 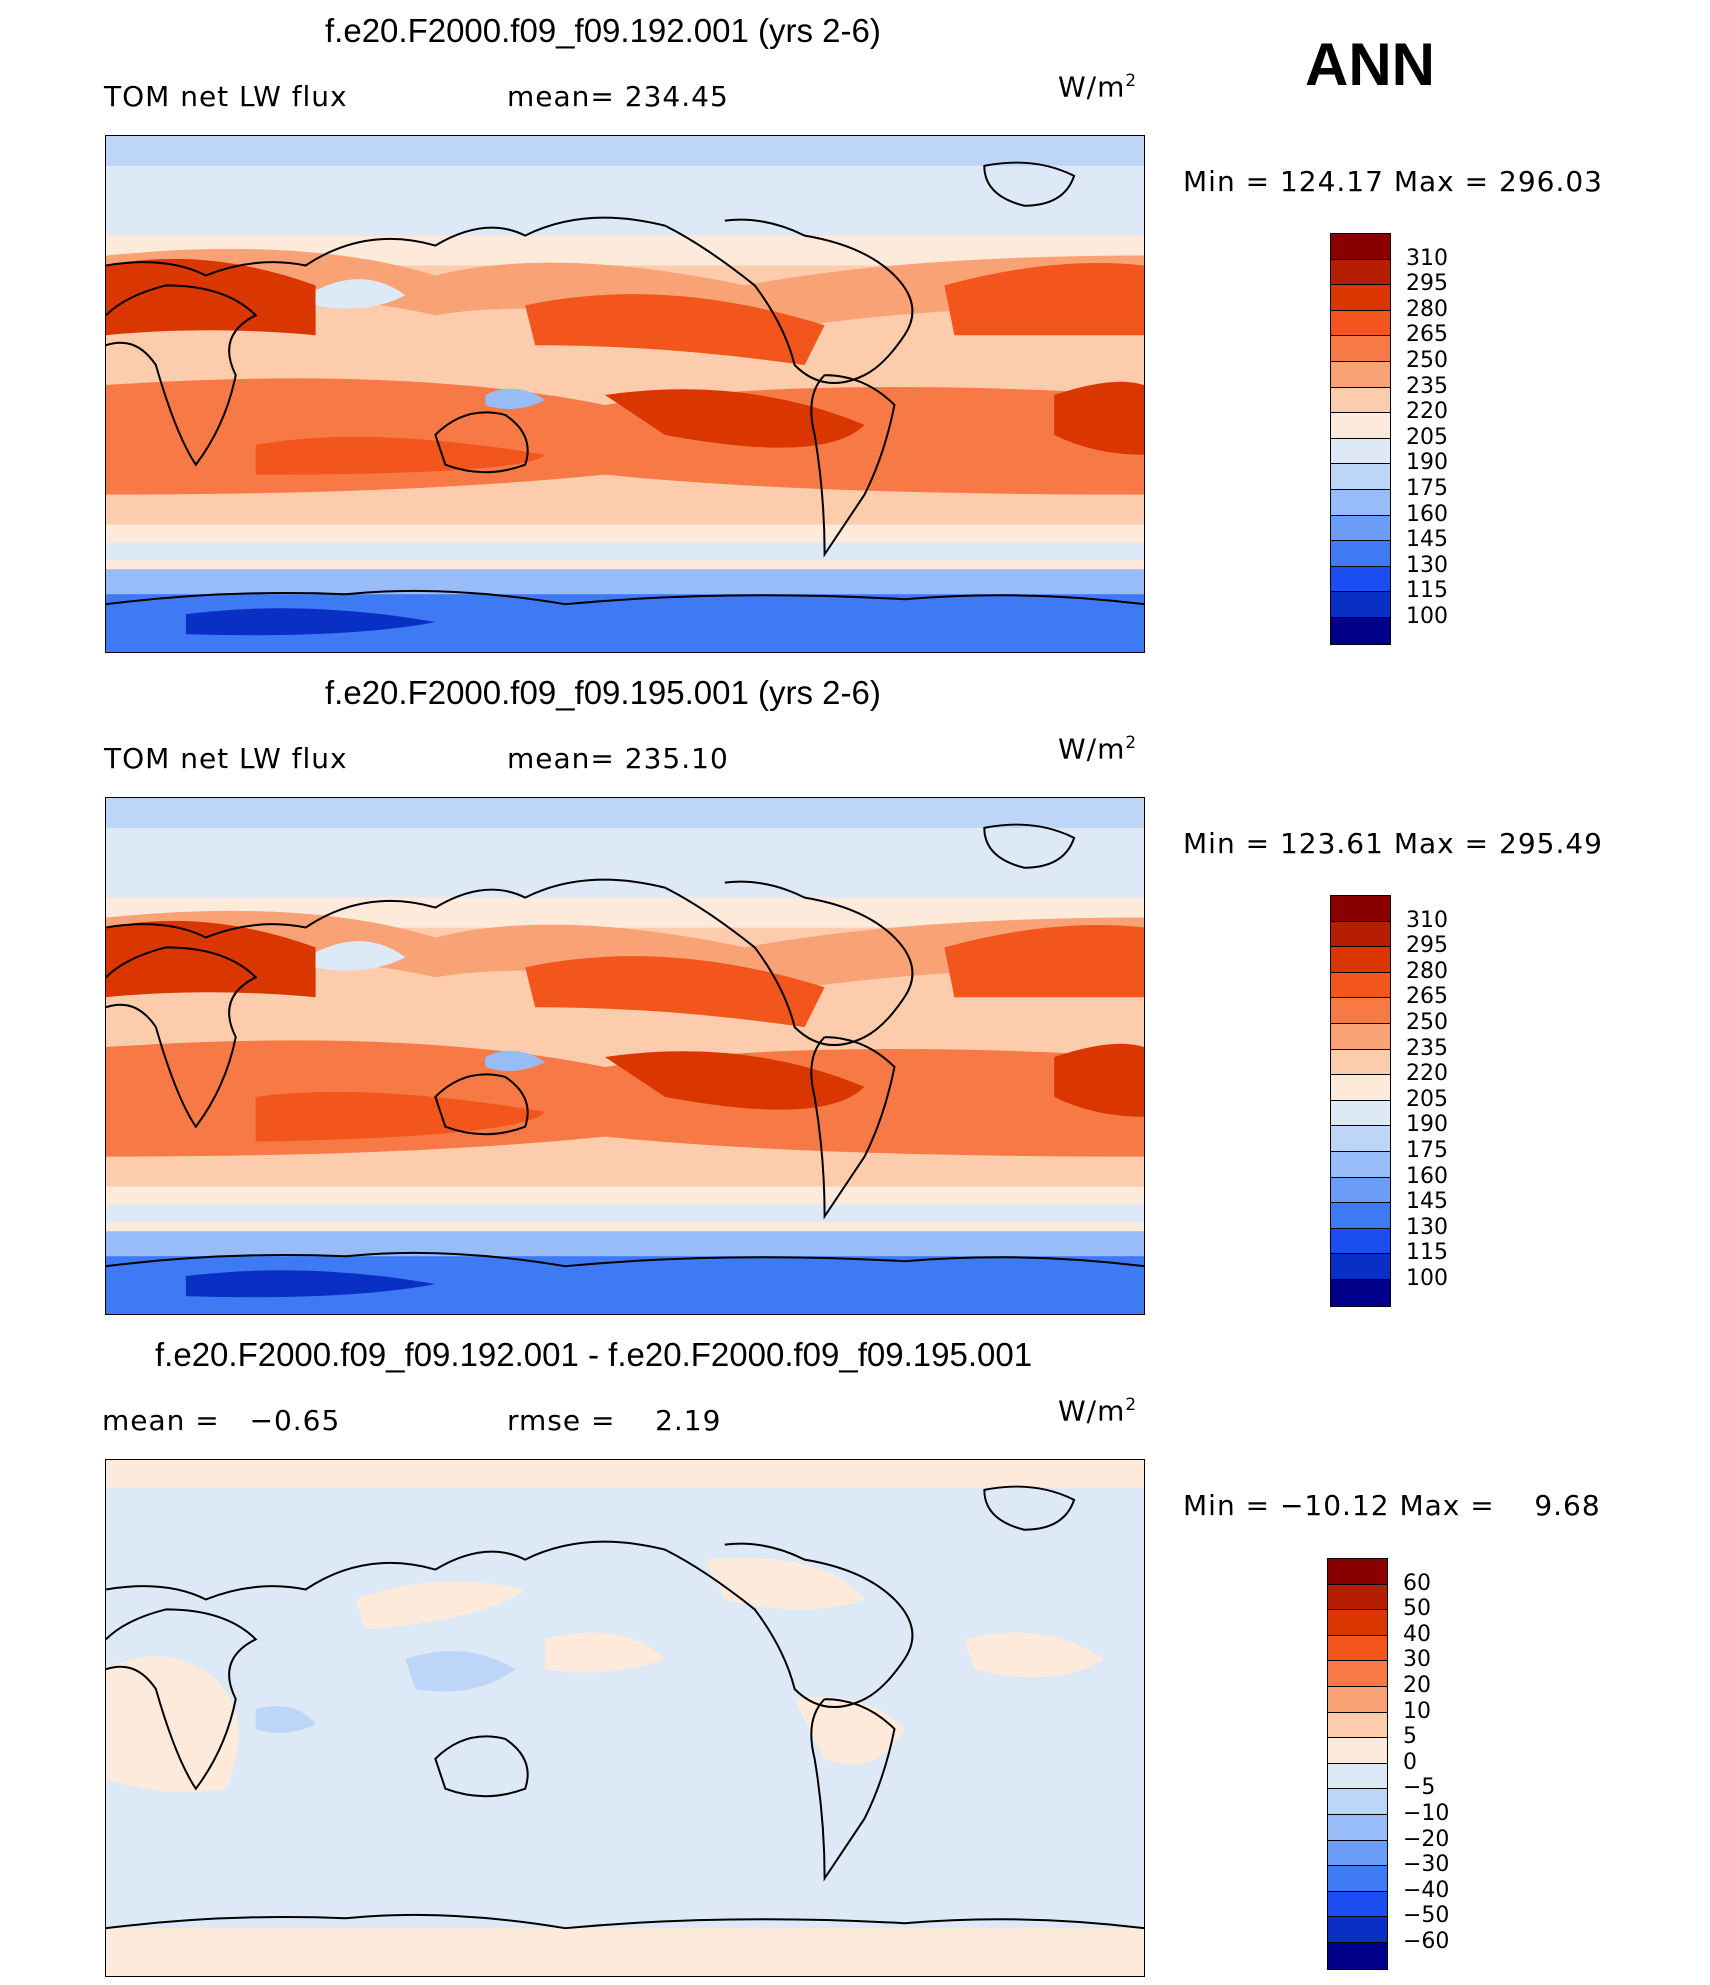 I want to click on panel1-colorbar-label: 130, so click(x=1427, y=565).